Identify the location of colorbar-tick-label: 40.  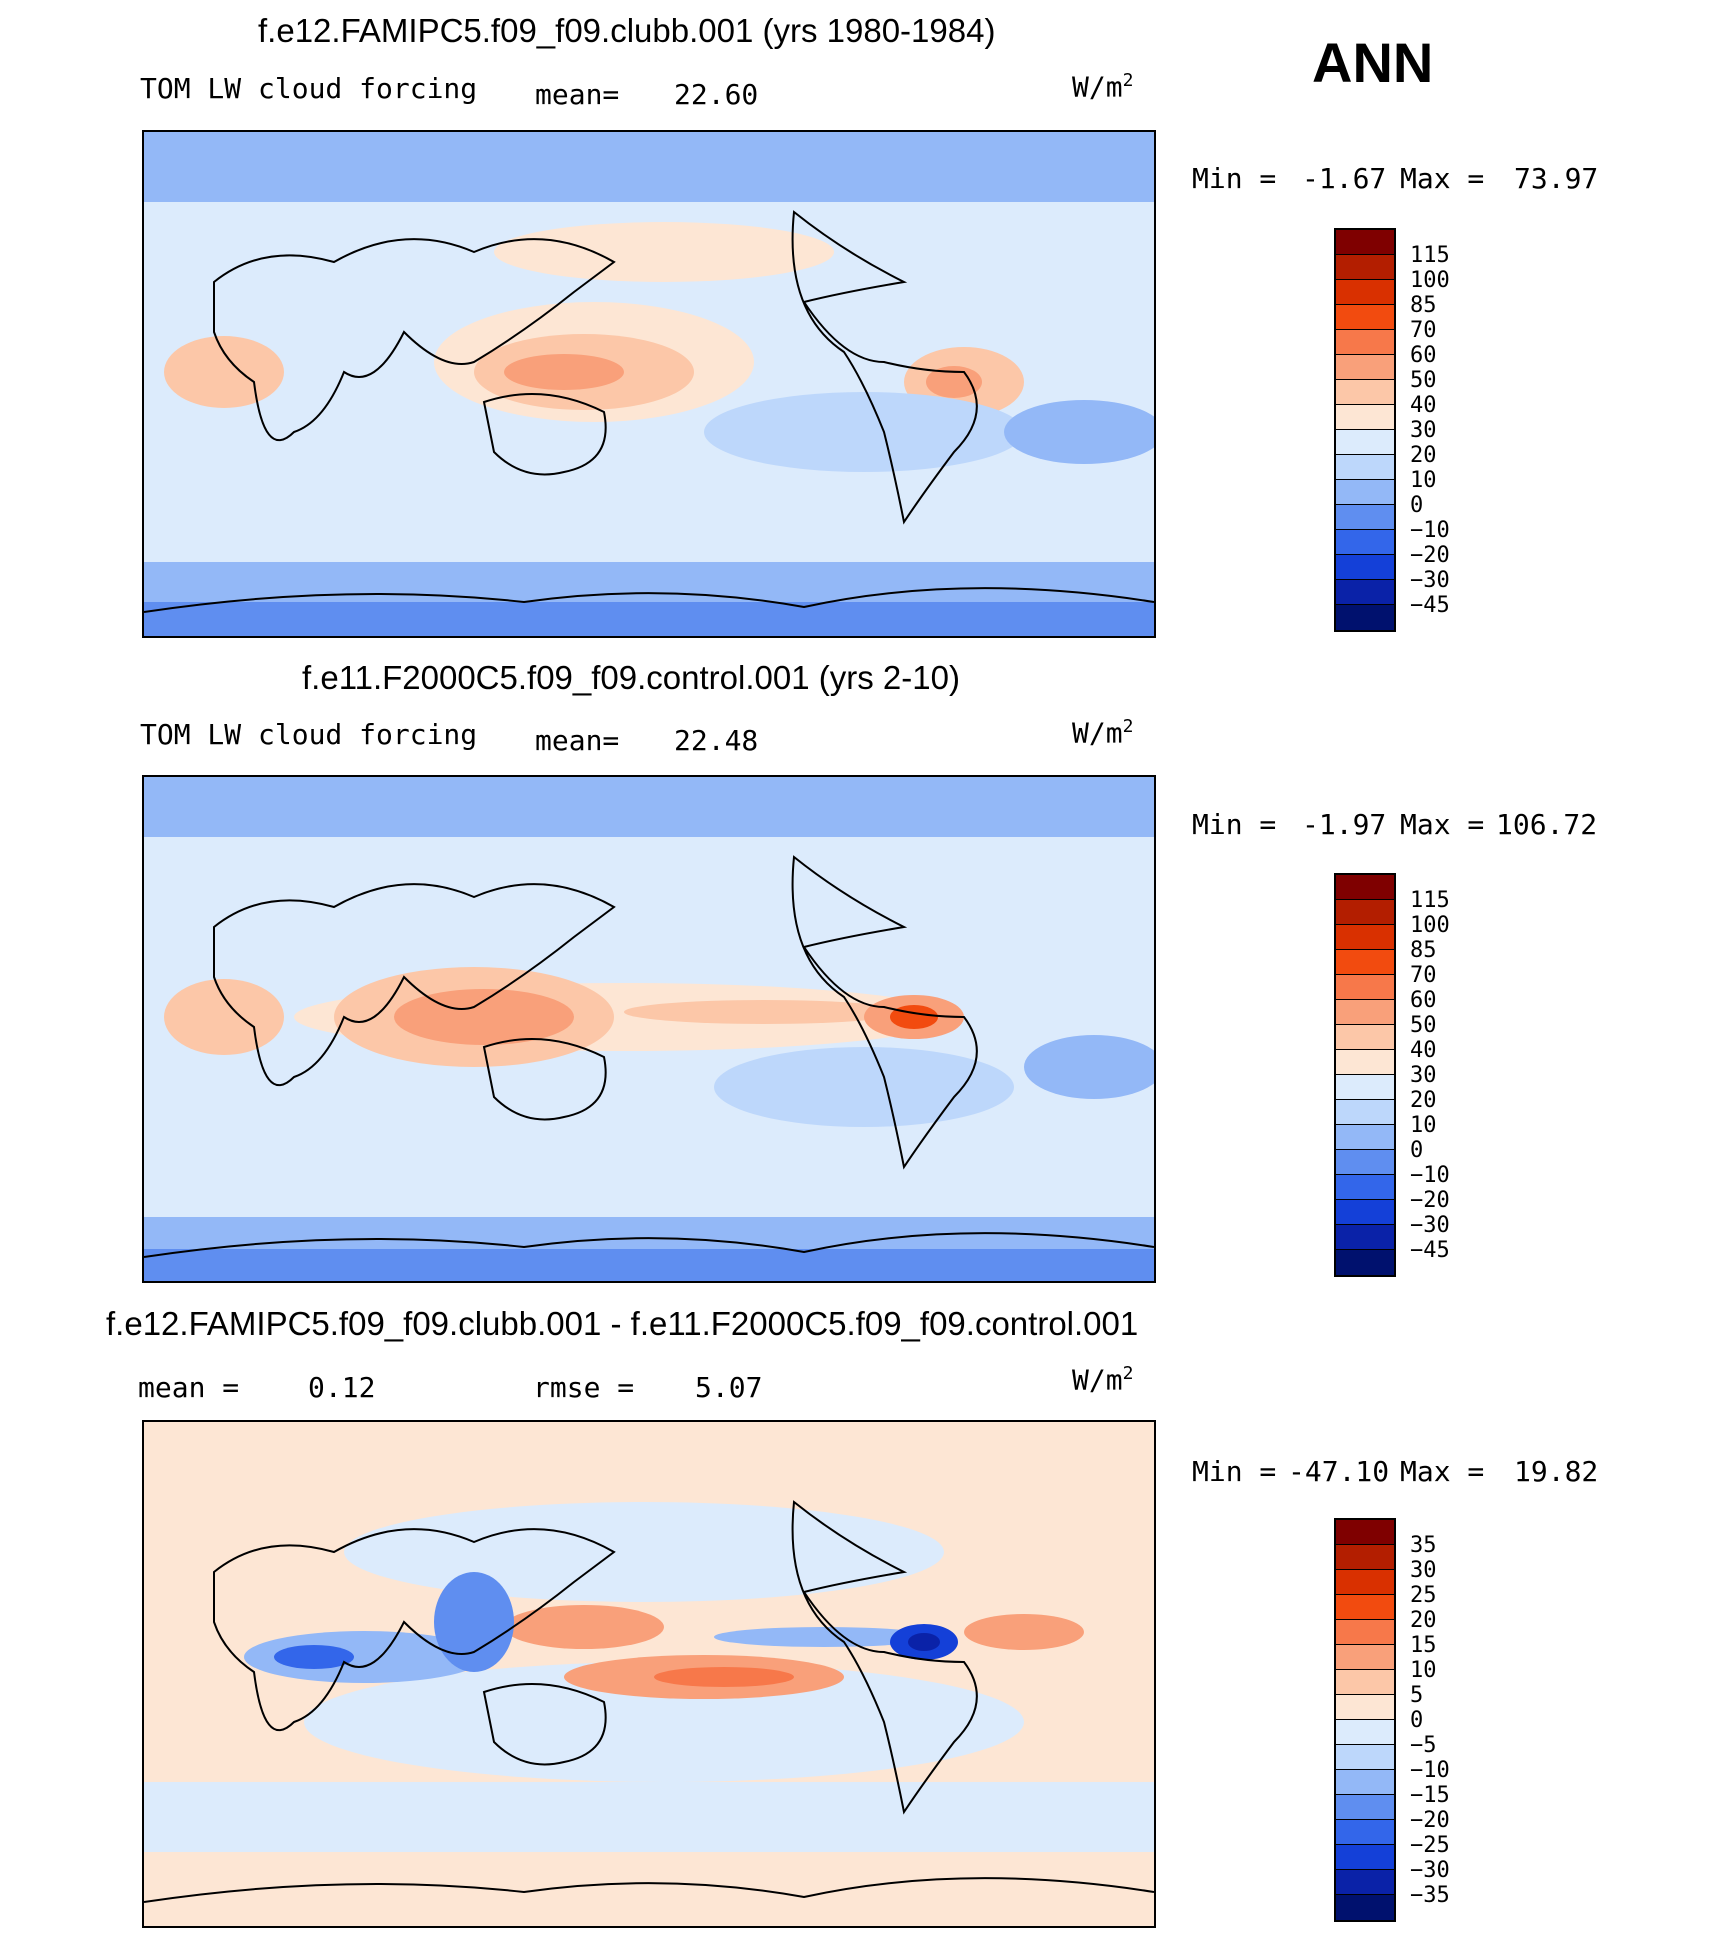
(1423, 1050).